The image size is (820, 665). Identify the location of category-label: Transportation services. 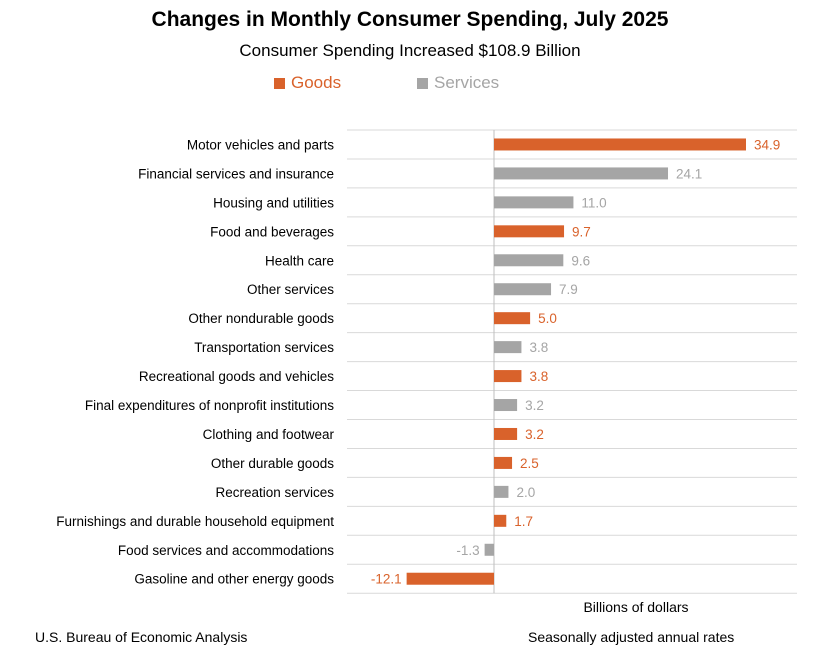
(264, 347).